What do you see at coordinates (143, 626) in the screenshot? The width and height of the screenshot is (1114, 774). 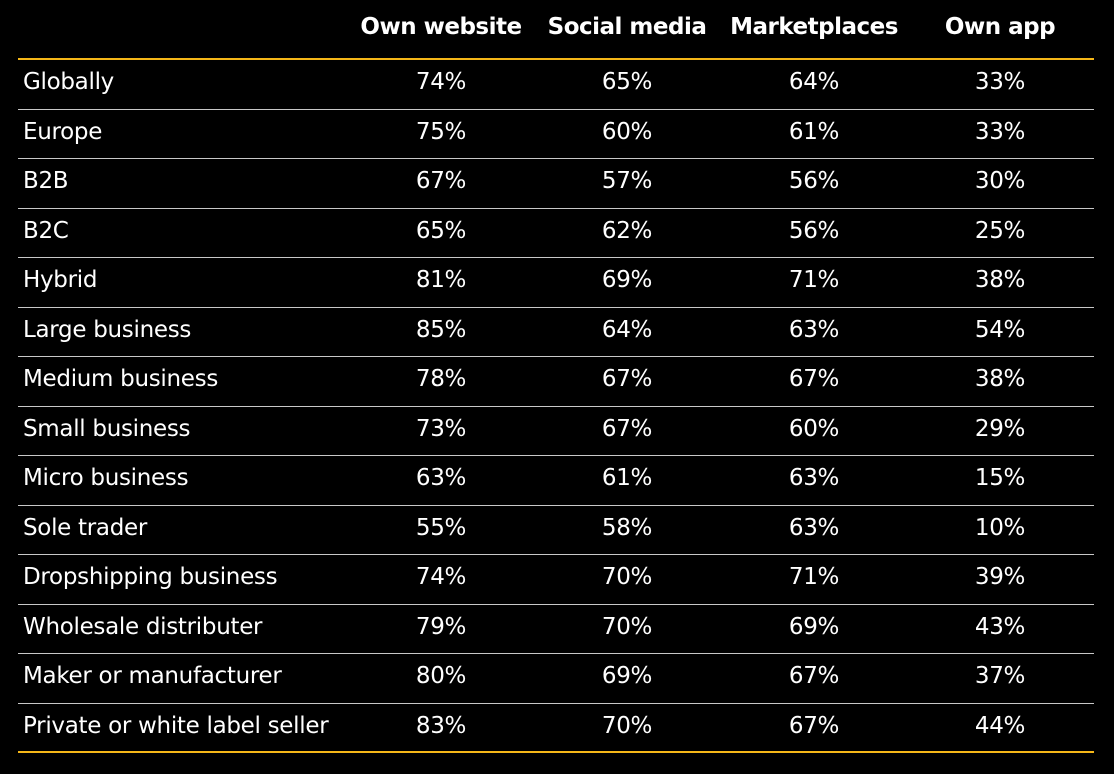 I see `row-label: Wholesale distributer` at bounding box center [143, 626].